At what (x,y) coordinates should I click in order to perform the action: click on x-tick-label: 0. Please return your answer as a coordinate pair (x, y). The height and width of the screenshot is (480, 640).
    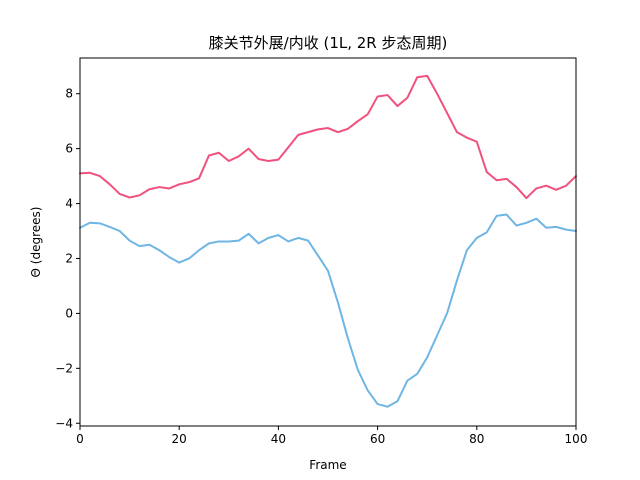
    Looking at the image, I should click on (80, 439).